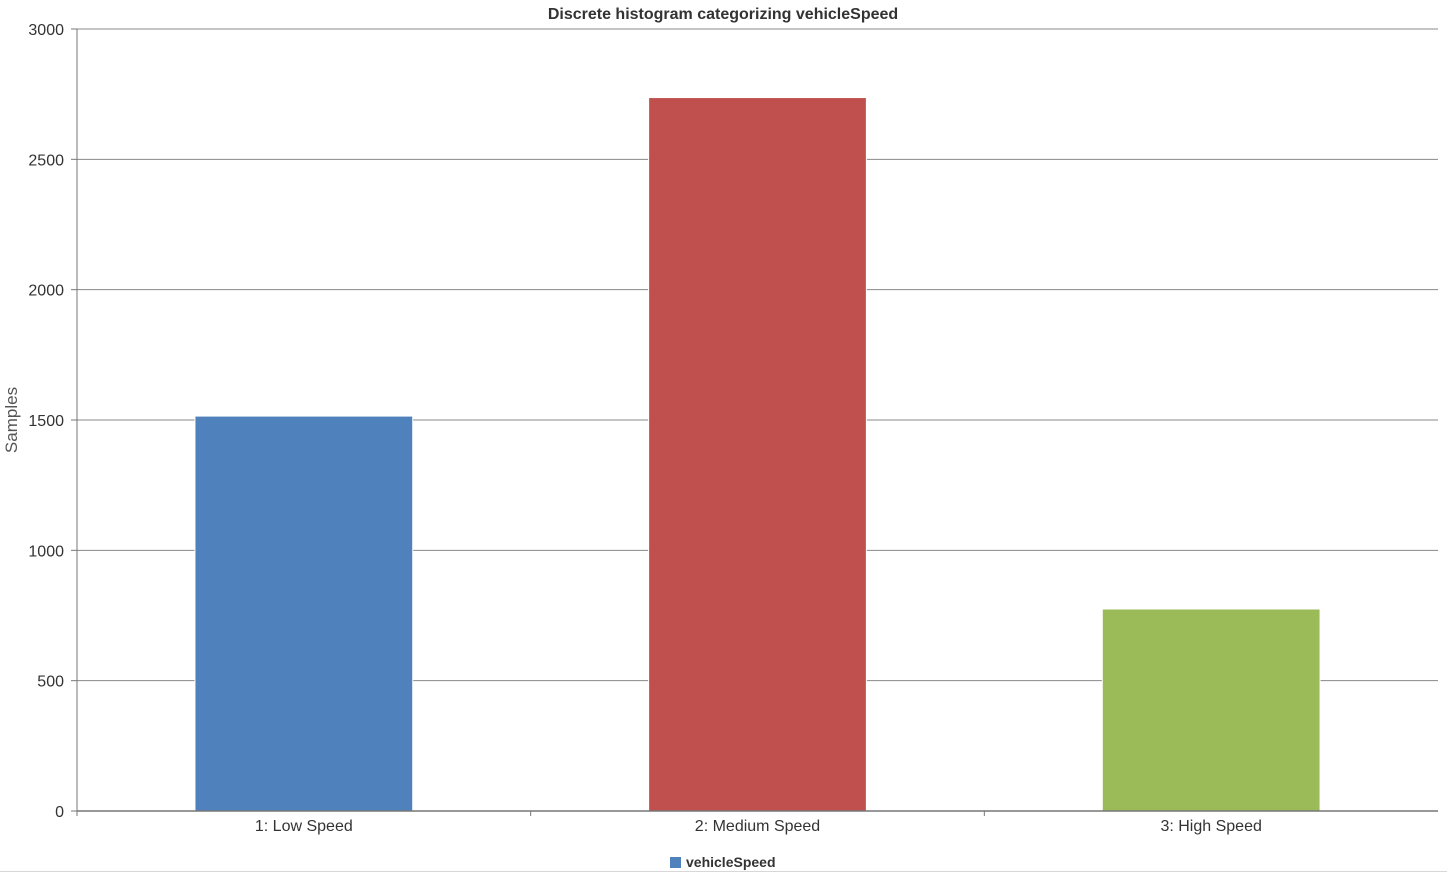  I want to click on y-tick-label: 3000, so click(46, 30).